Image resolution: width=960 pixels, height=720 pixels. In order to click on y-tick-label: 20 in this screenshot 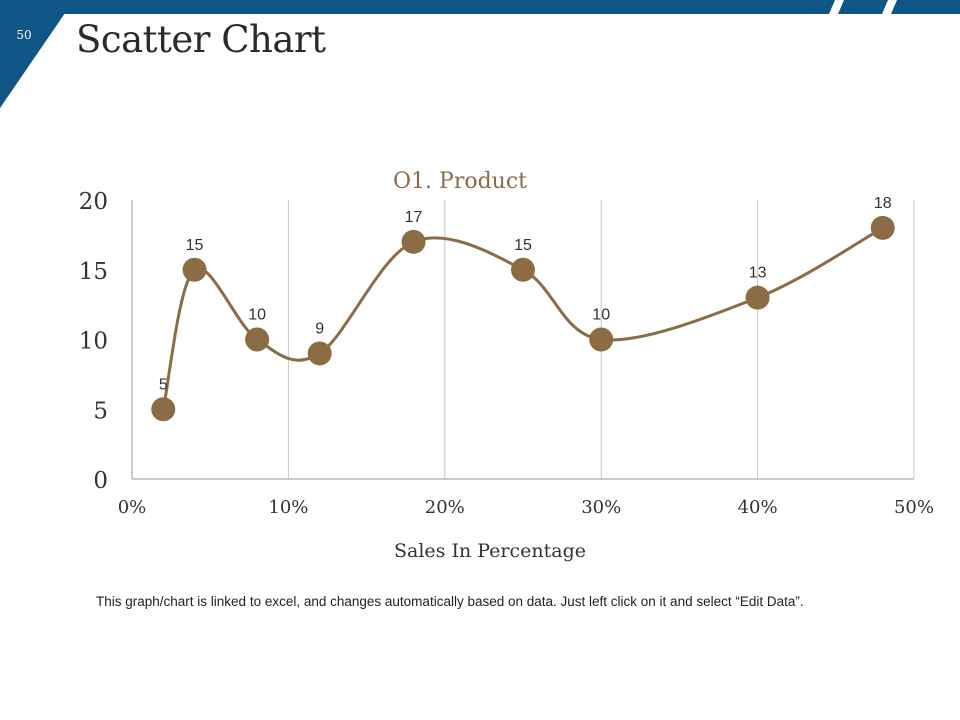, I will do `click(93, 202)`.